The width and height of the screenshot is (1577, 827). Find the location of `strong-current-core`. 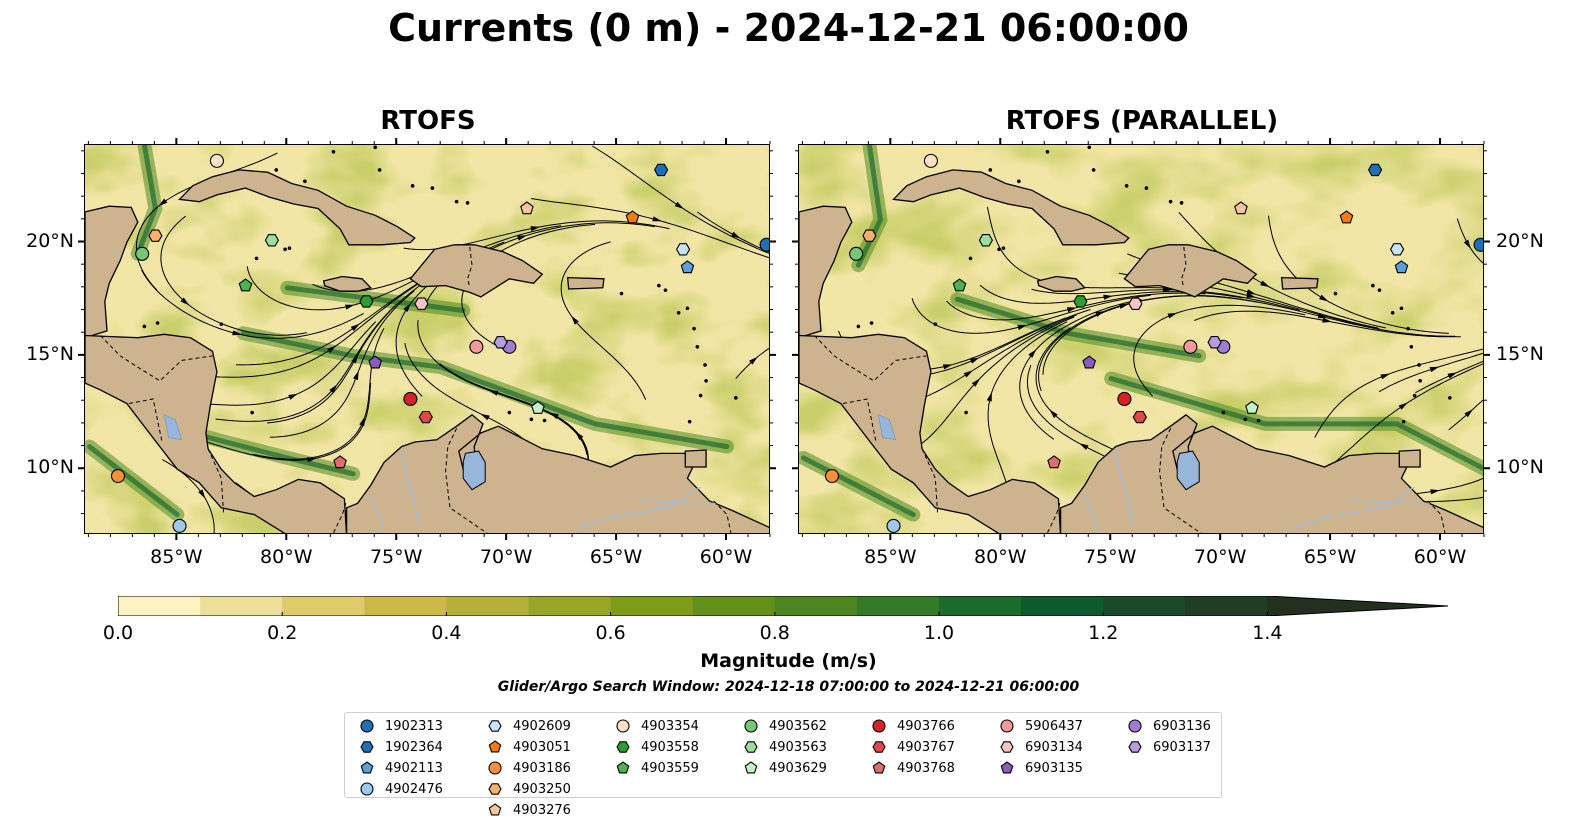

strong-current-core is located at coordinates (858, 486).